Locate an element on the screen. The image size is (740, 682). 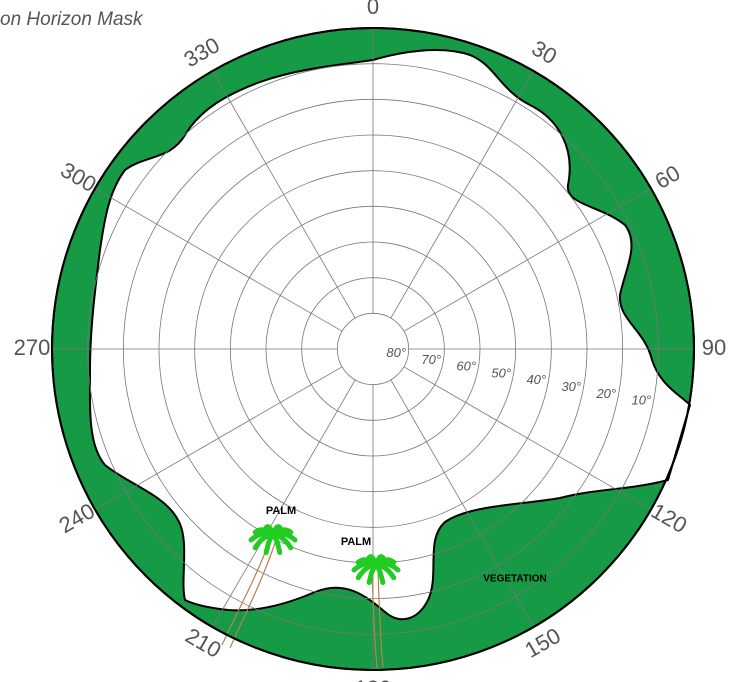
azimuth-label: 30 is located at coordinates (544, 52).